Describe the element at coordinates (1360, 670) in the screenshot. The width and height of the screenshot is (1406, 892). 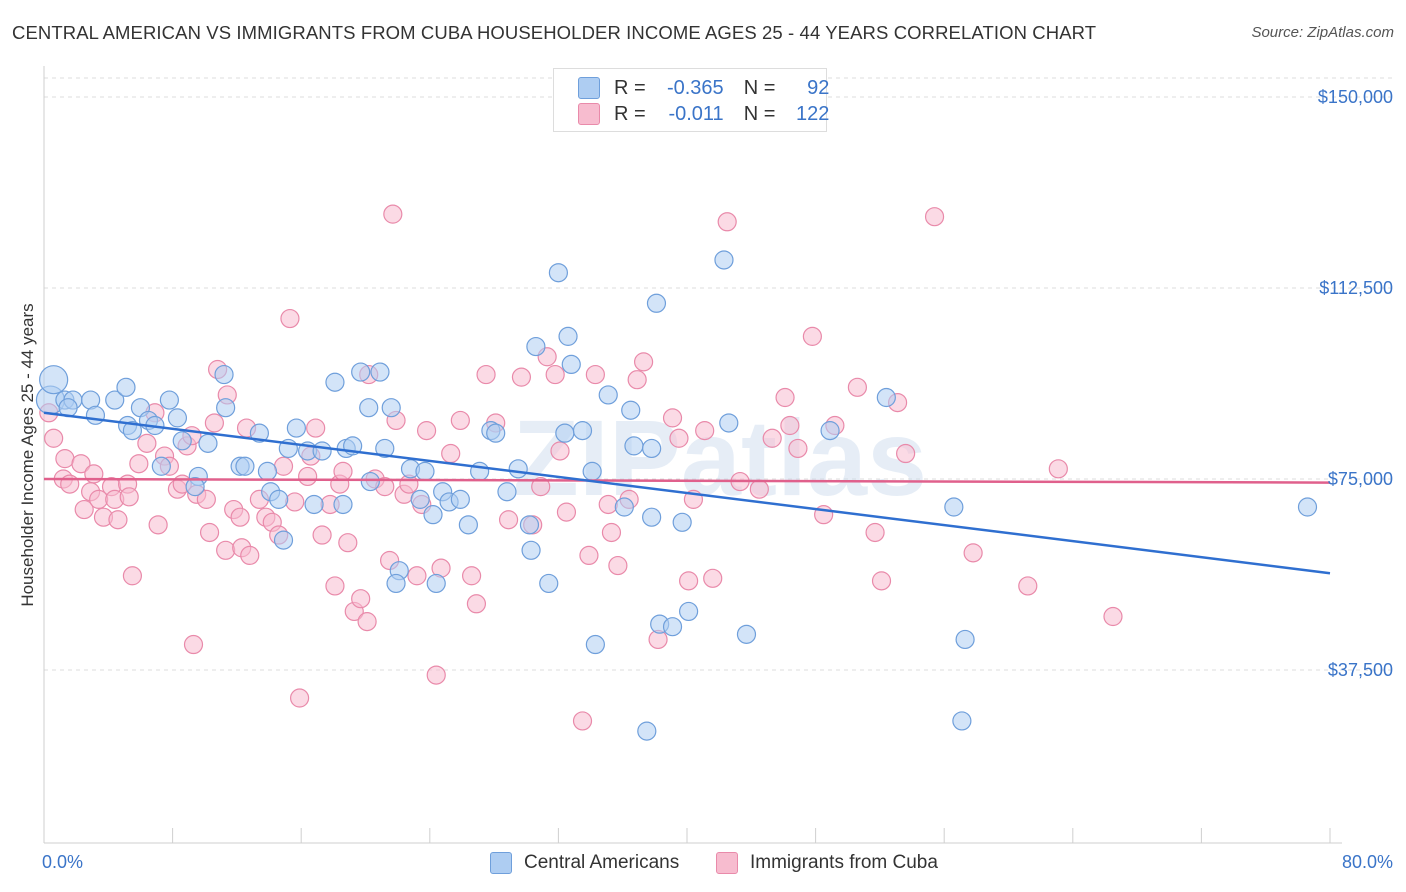
I see `y-tick-label: $37,500` at that location.